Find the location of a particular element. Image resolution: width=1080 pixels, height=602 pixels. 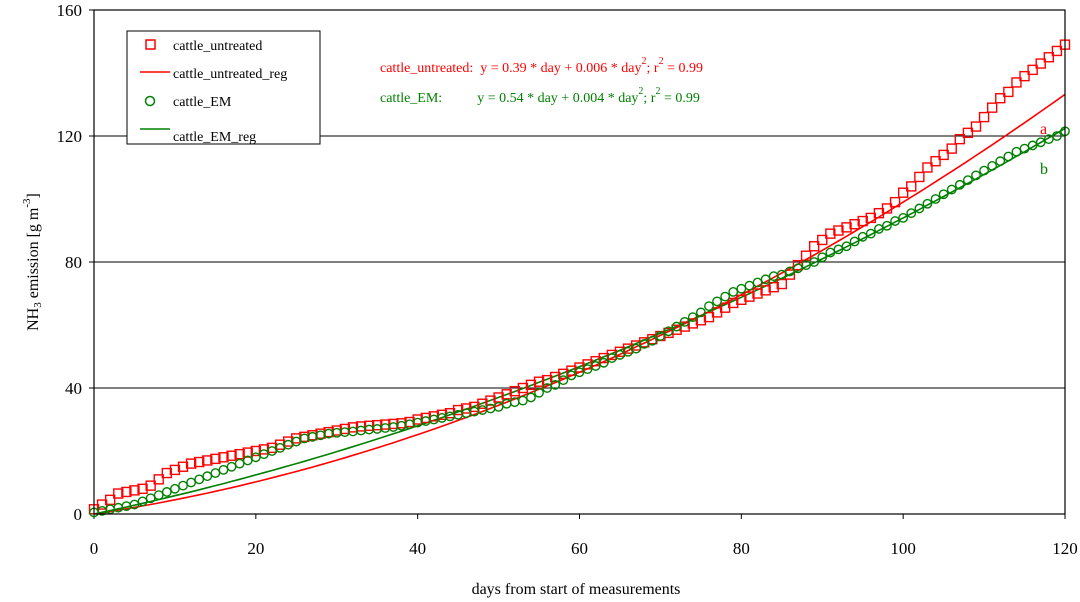

equation-untreated-suffix: = 0.99 is located at coordinates (683, 68).